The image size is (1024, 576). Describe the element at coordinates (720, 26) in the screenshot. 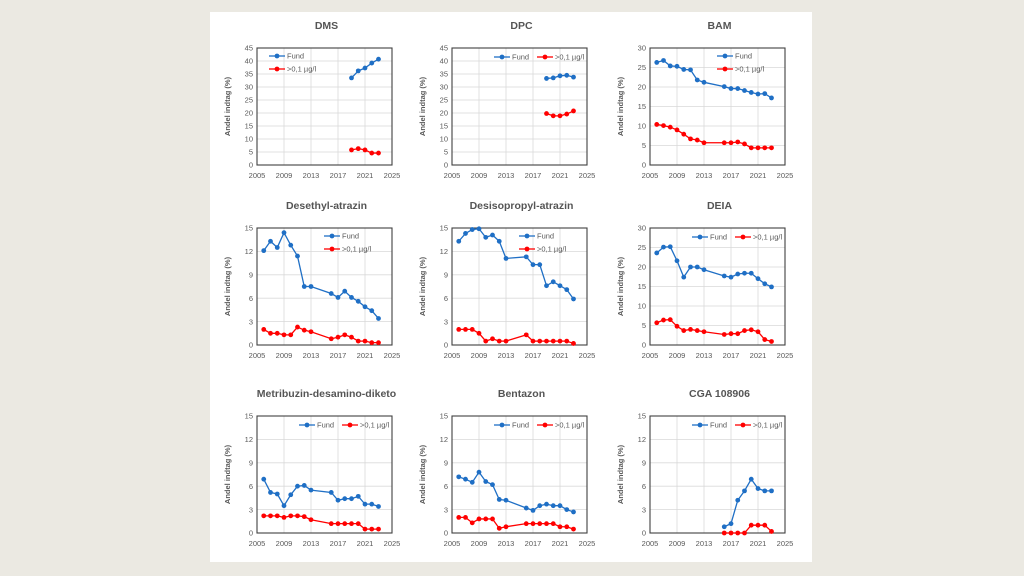

I see `chart-title: BAM` at that location.